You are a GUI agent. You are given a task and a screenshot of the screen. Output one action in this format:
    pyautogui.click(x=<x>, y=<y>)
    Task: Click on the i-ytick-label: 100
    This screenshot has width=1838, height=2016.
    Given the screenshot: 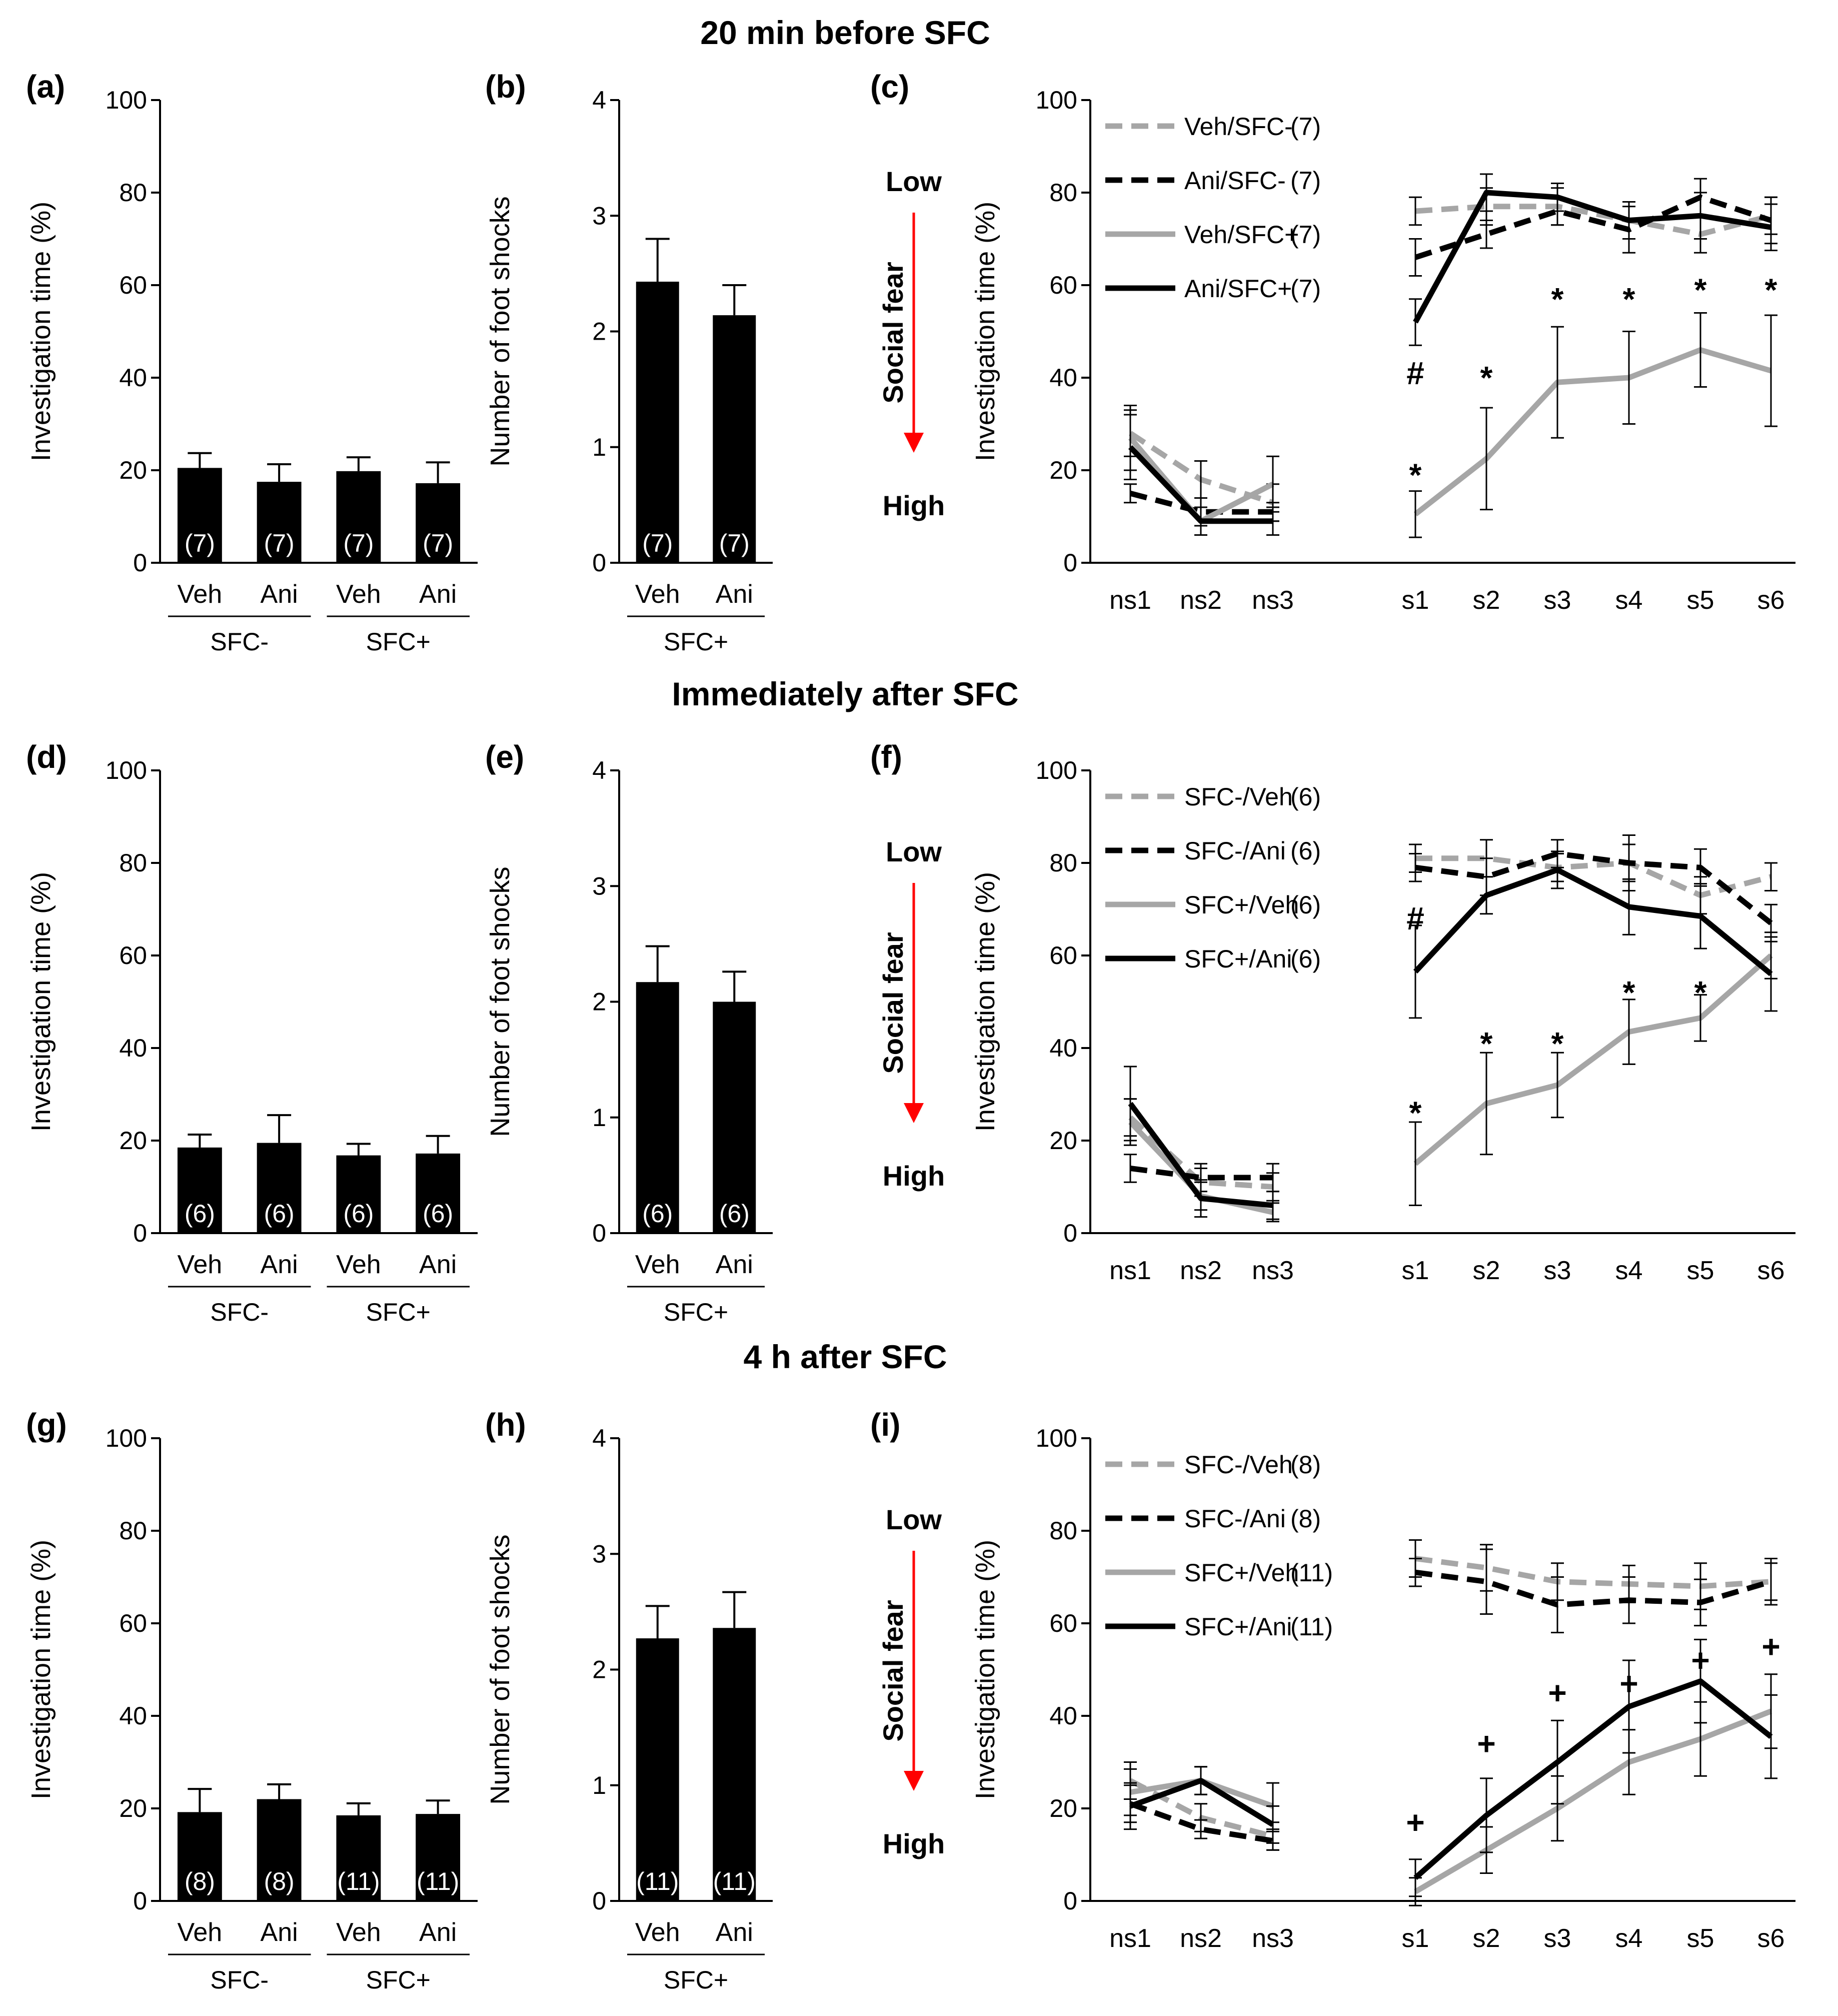 What is the action you would take?
    pyautogui.click(x=1056, y=1438)
    